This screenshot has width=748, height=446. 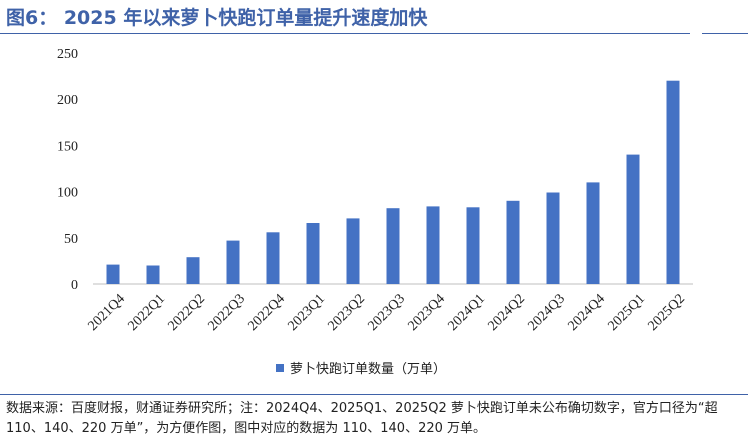 What do you see at coordinates (153, 274) in the screenshot?
I see `bar-2022Q1` at bounding box center [153, 274].